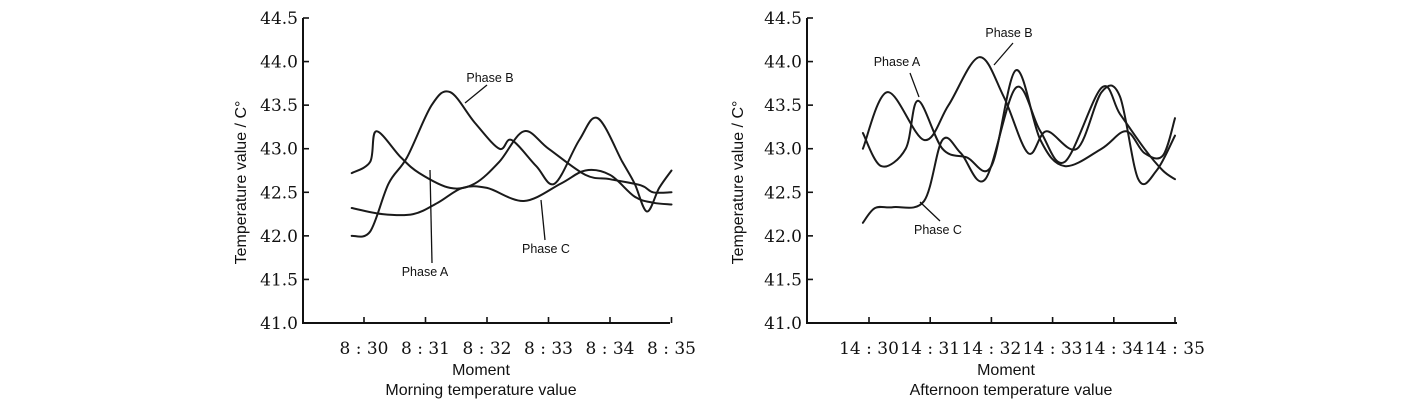  What do you see at coordinates (487, 349) in the screenshot?
I see `x-tick-label: 8 : 32` at bounding box center [487, 349].